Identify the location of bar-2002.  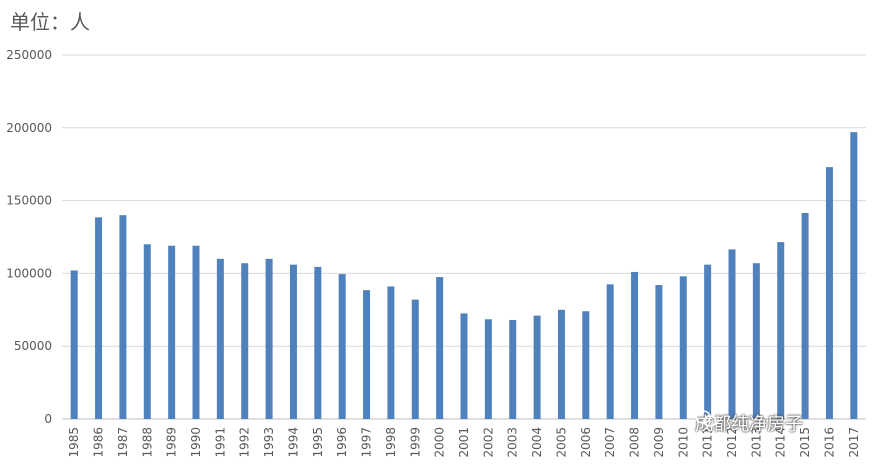
(488, 369).